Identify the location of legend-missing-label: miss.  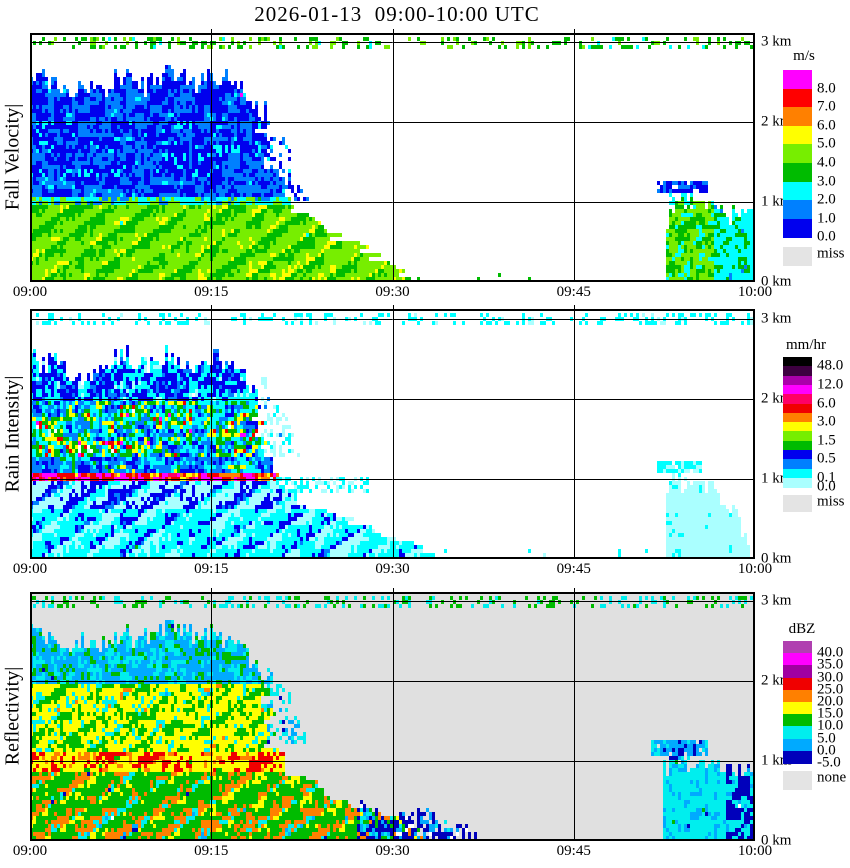
(831, 501).